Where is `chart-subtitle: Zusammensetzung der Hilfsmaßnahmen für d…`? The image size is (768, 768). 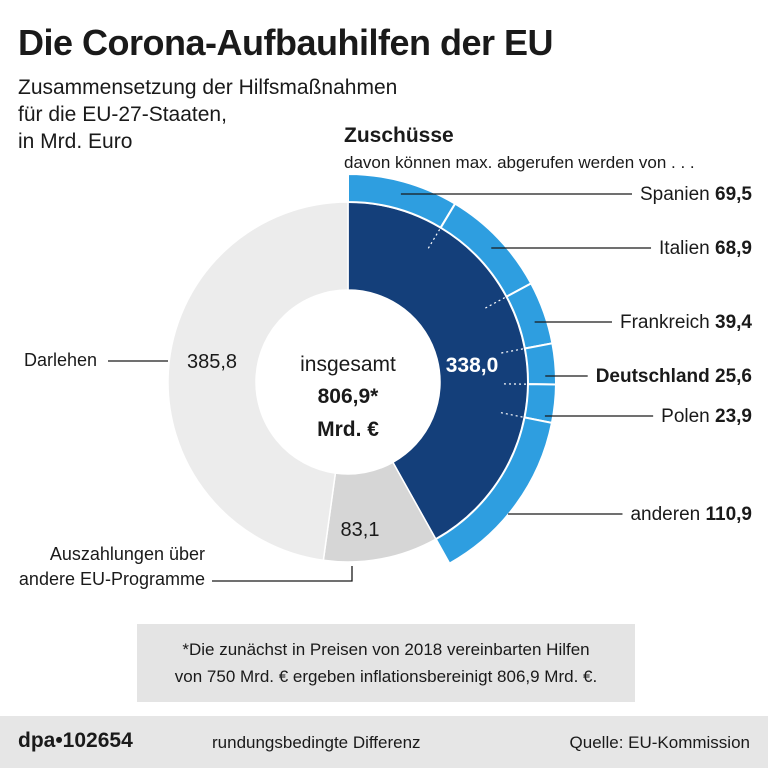 chart-subtitle: Zusammensetzung der Hilfsmaßnahmen für d… is located at coordinates (258, 114).